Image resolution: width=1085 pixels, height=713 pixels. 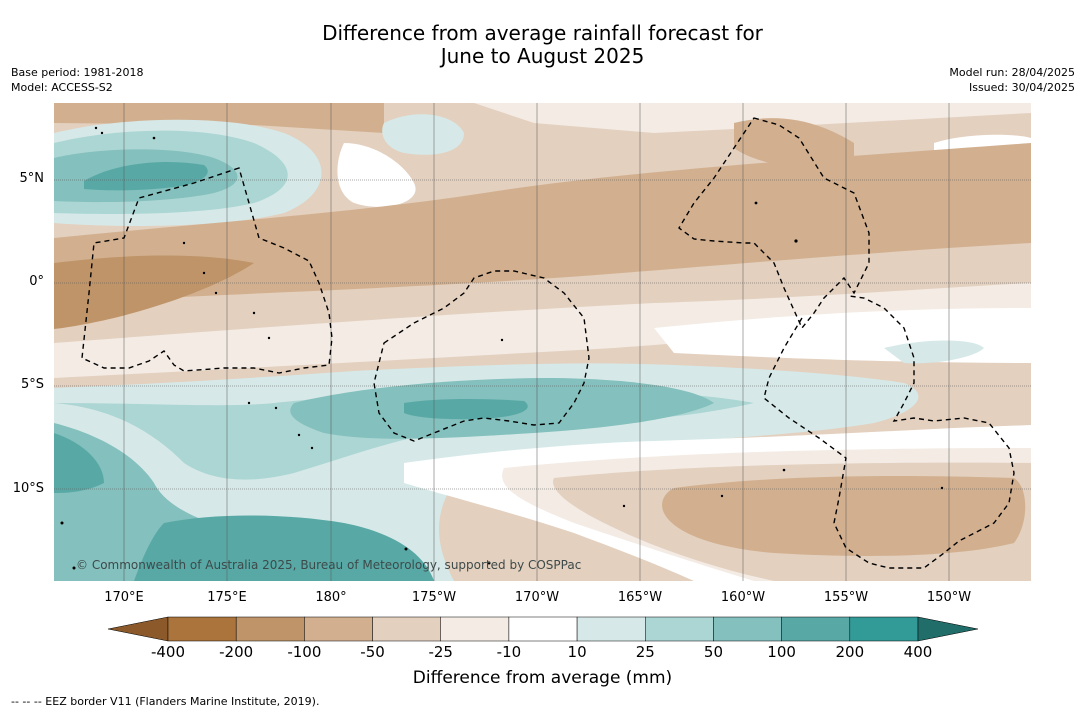 What do you see at coordinates (640, 597) in the screenshot?
I see `lon-label-165w: 165°W` at bounding box center [640, 597].